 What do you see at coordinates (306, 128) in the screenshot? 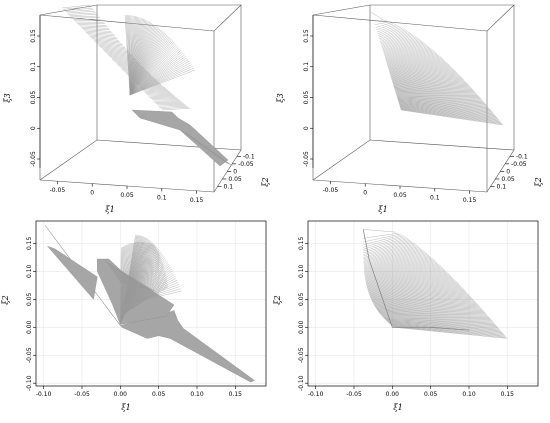
I see `y-tick-label: 0` at bounding box center [306, 128].